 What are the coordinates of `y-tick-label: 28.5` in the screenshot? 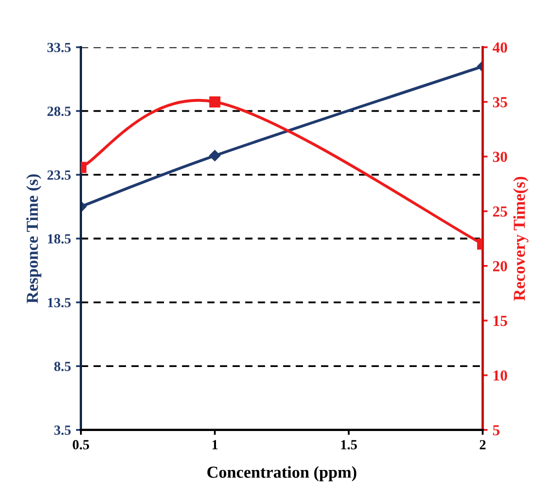 It's located at (59, 111).